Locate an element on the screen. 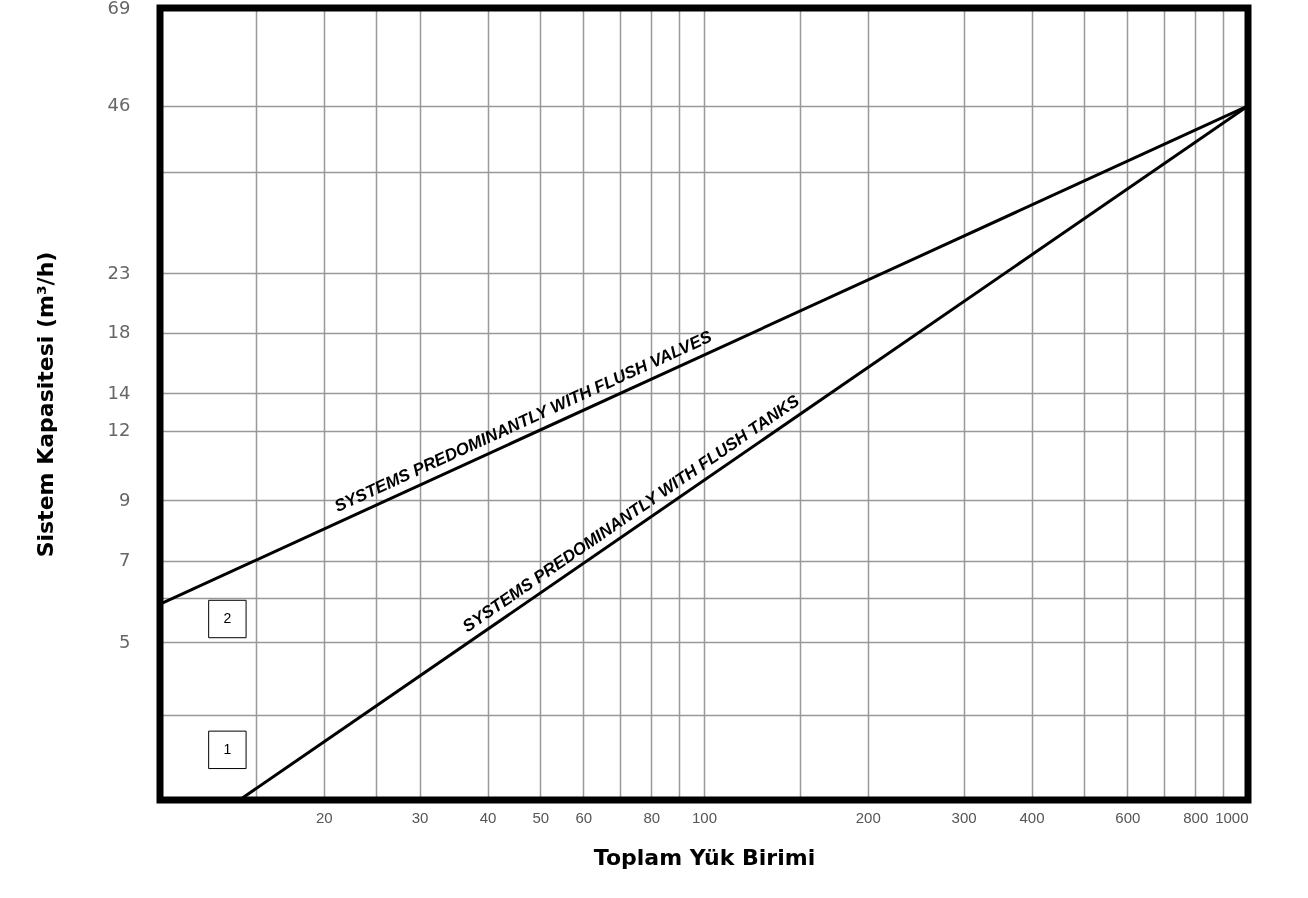 This screenshot has width=1308, height=898. x-tick-label: 800 is located at coordinates (1196, 817).